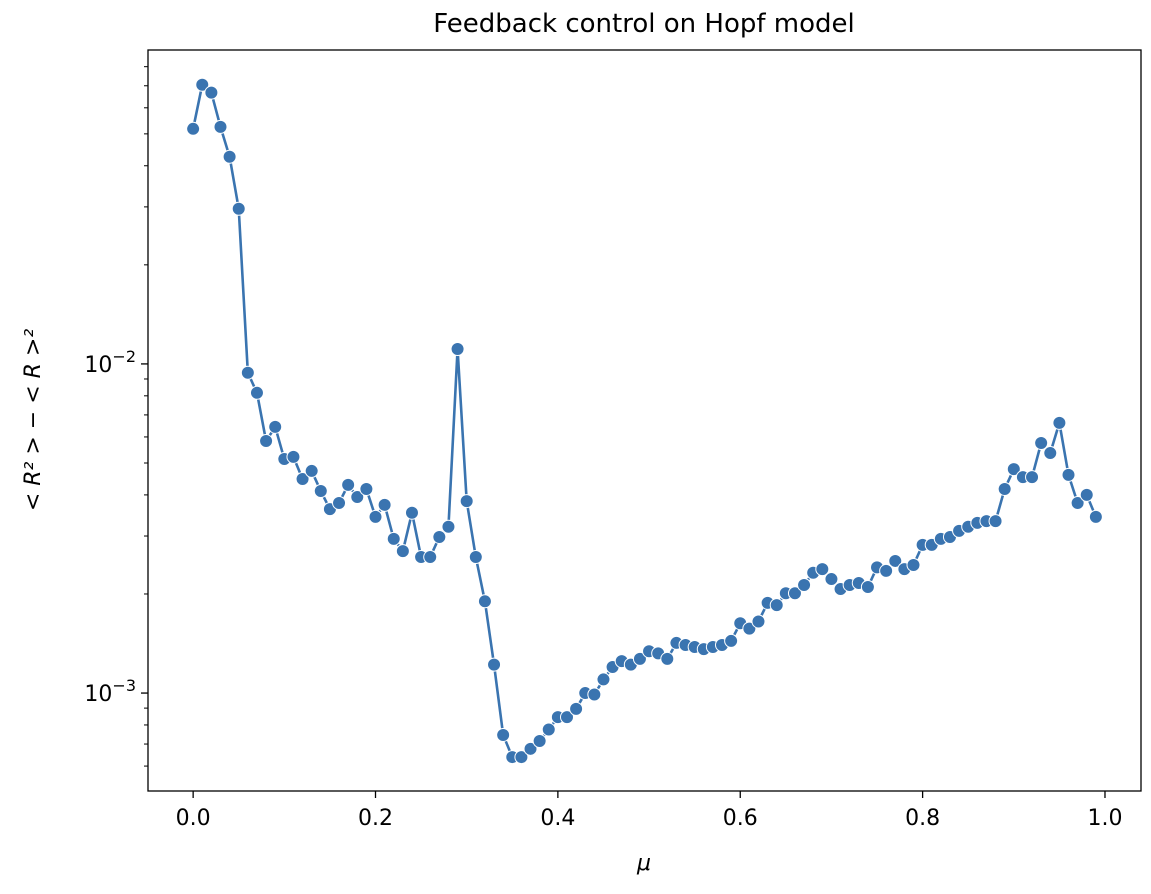 The width and height of the screenshot is (1151, 894). I want to click on x-tick-label: 0.6, so click(740, 818).